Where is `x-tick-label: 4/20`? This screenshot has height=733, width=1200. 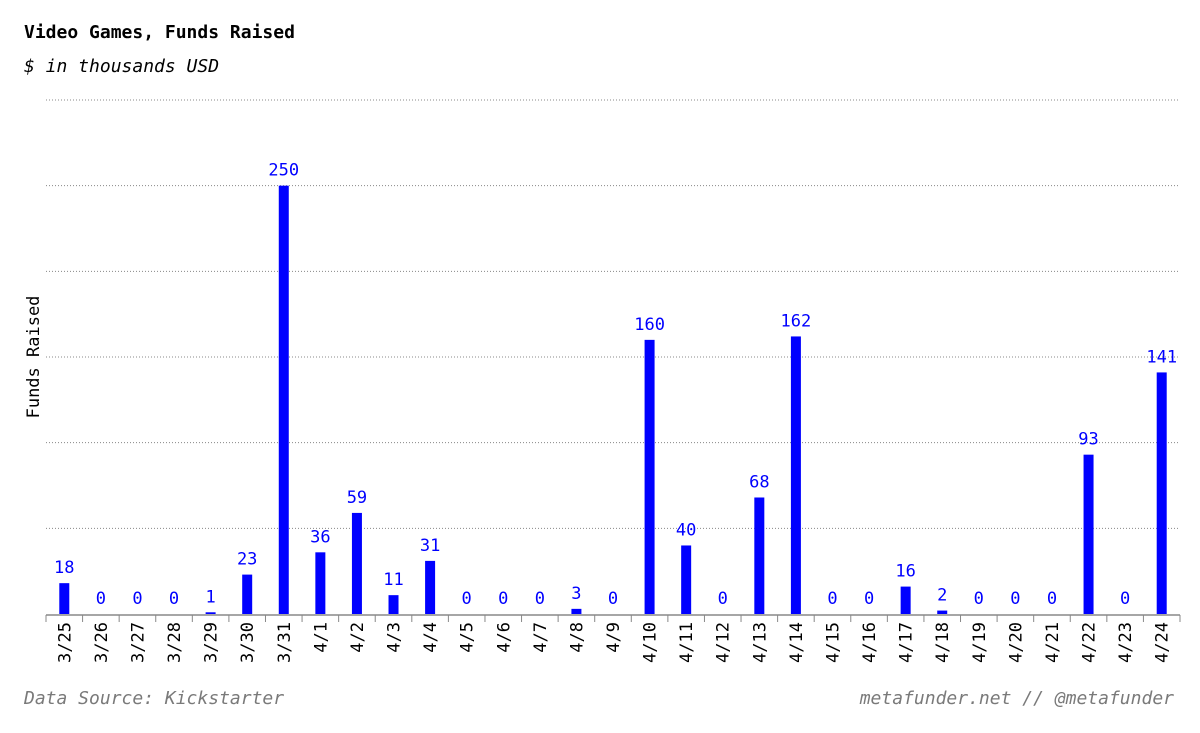
x-tick-label: 4/20 is located at coordinates (1016, 642).